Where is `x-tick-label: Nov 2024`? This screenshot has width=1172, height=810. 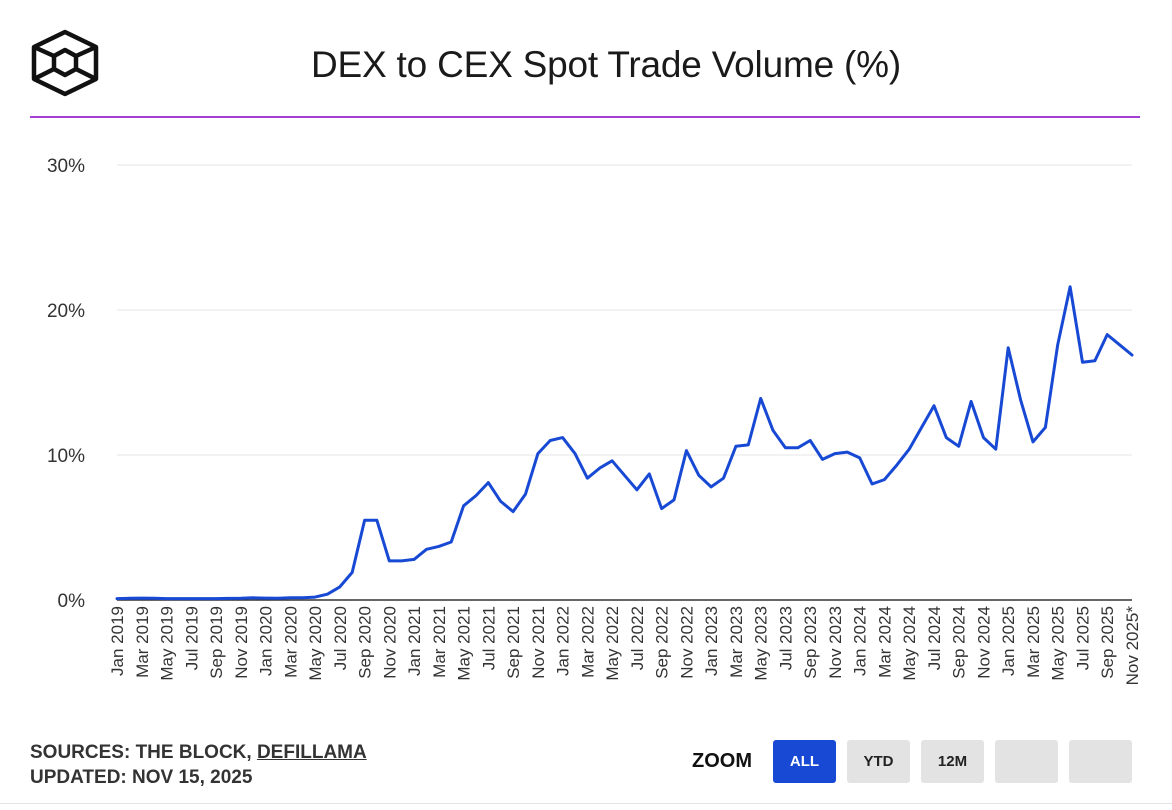
x-tick-label: Nov 2024 is located at coordinates (983, 642).